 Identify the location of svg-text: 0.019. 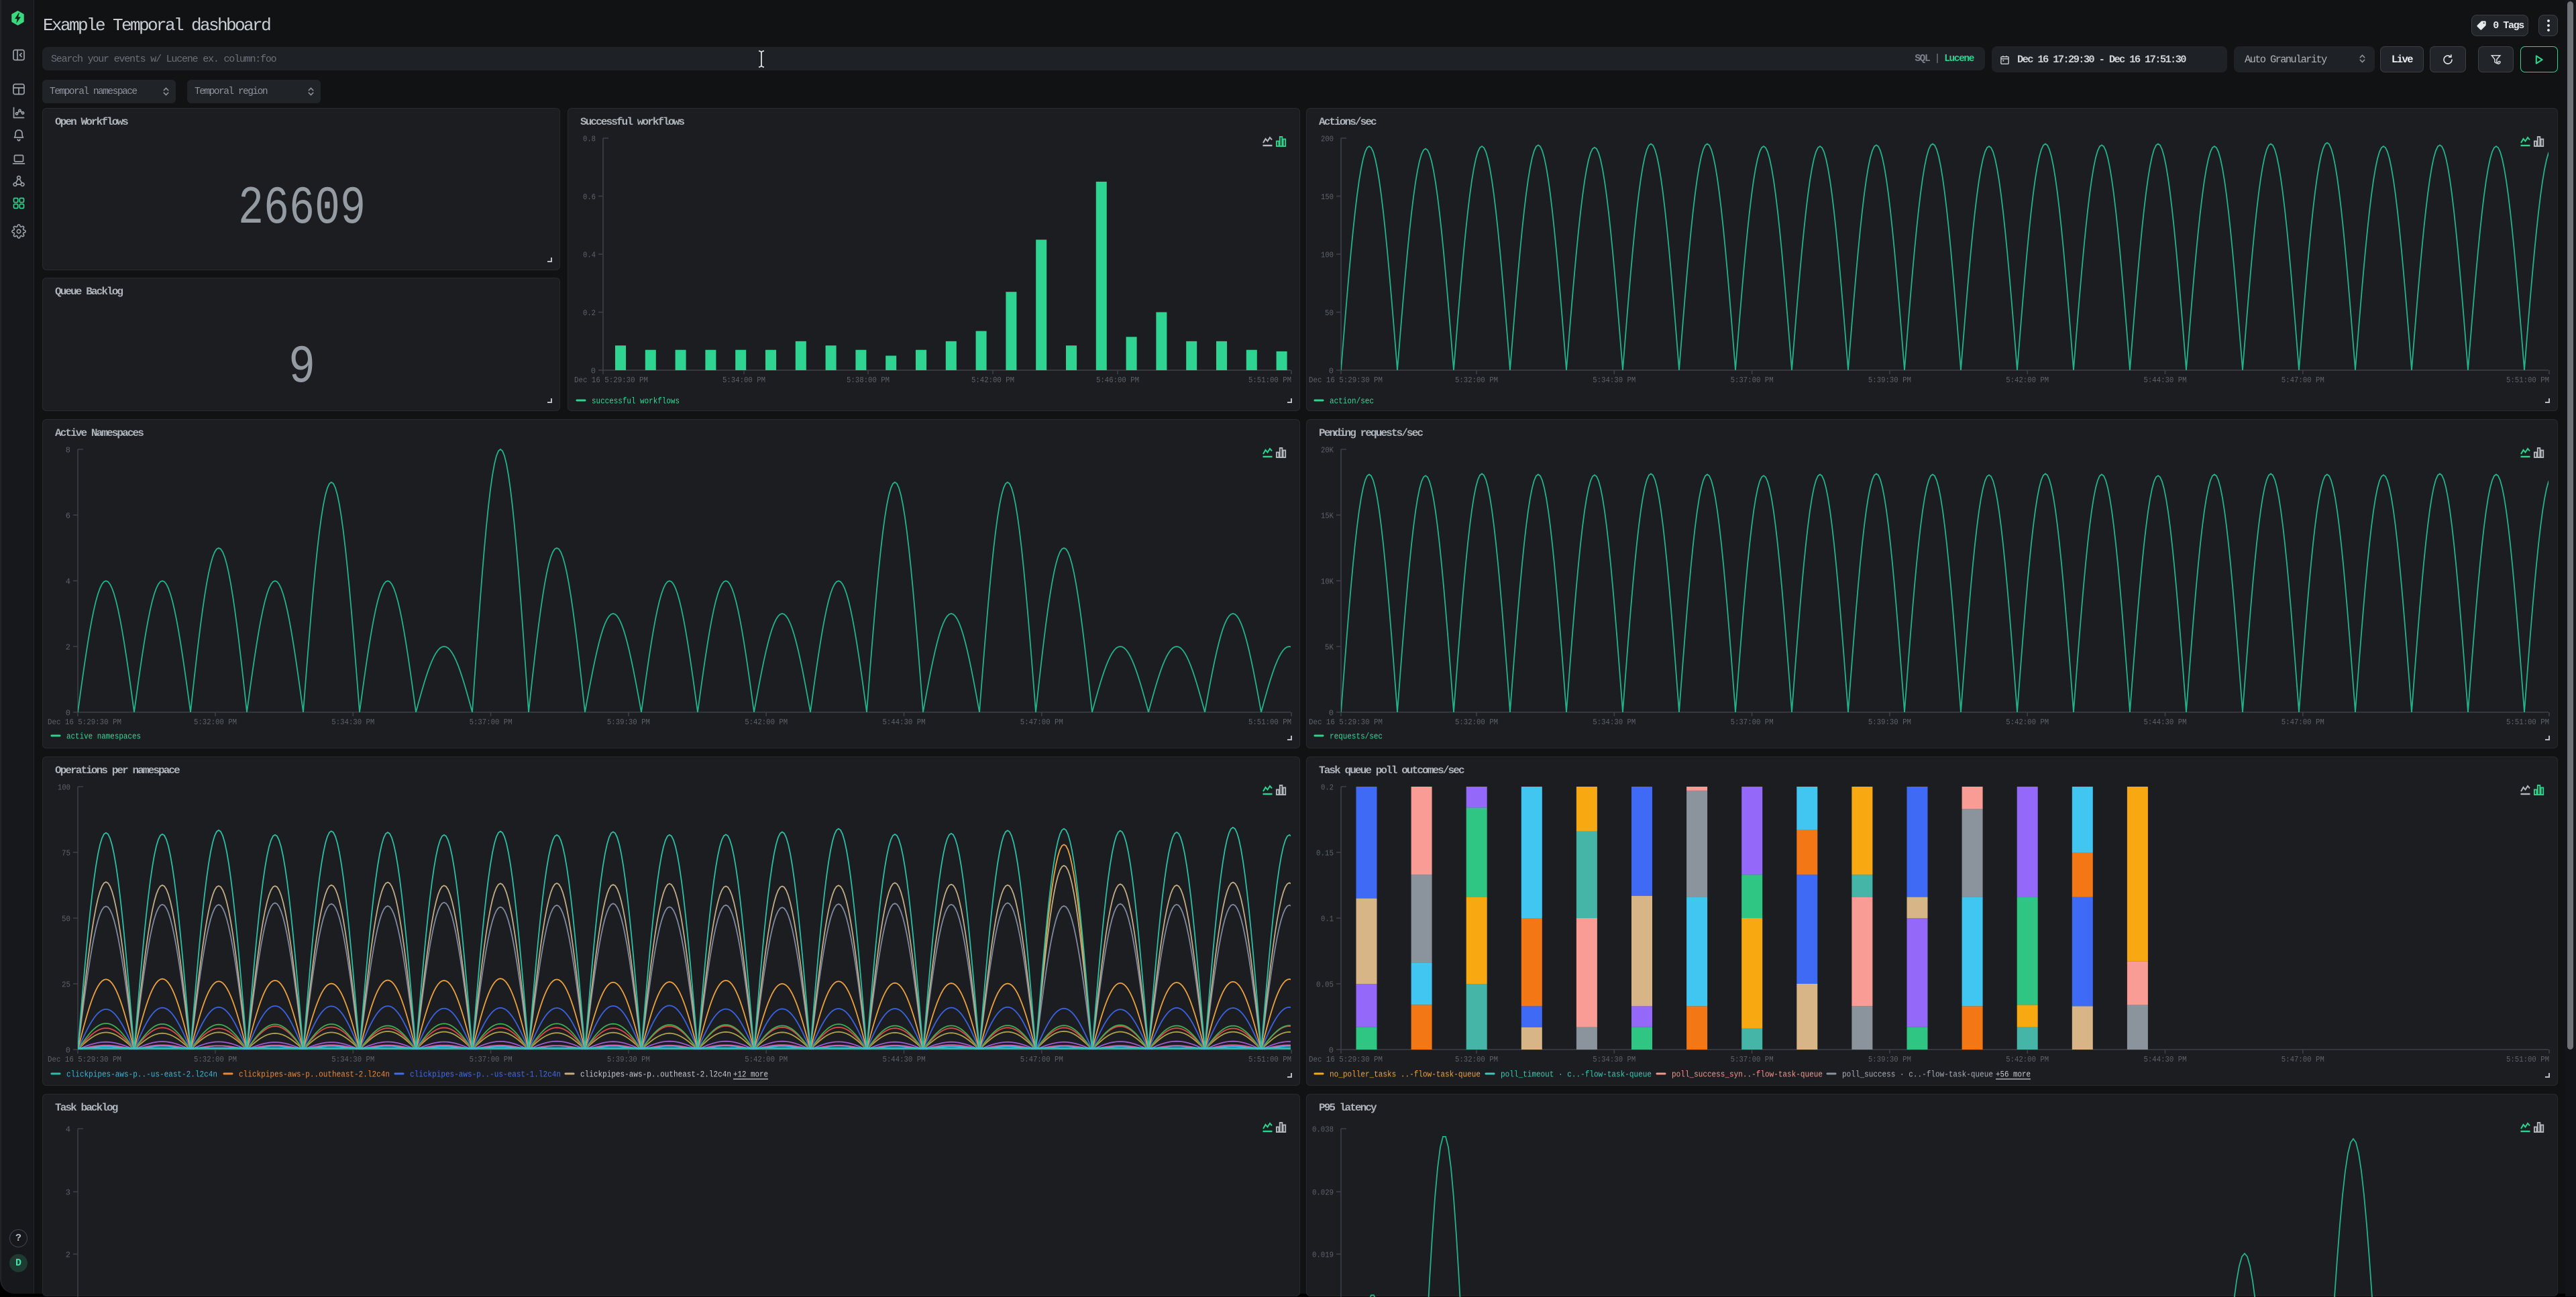
(1323, 1255).